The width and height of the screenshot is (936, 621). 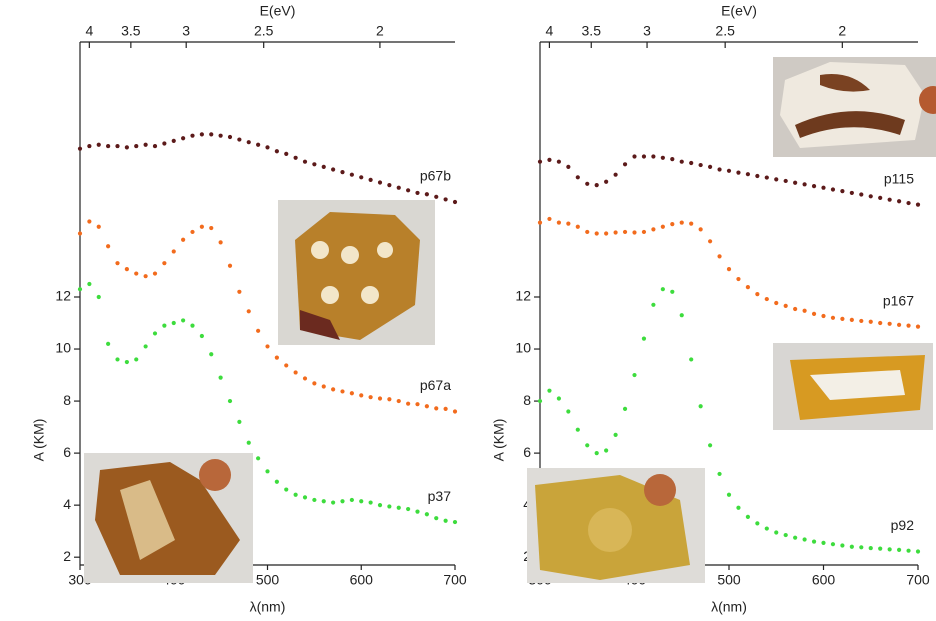 What do you see at coordinates (739, 11) in the screenshot?
I see `x2-axis-label: E(eV)` at bounding box center [739, 11].